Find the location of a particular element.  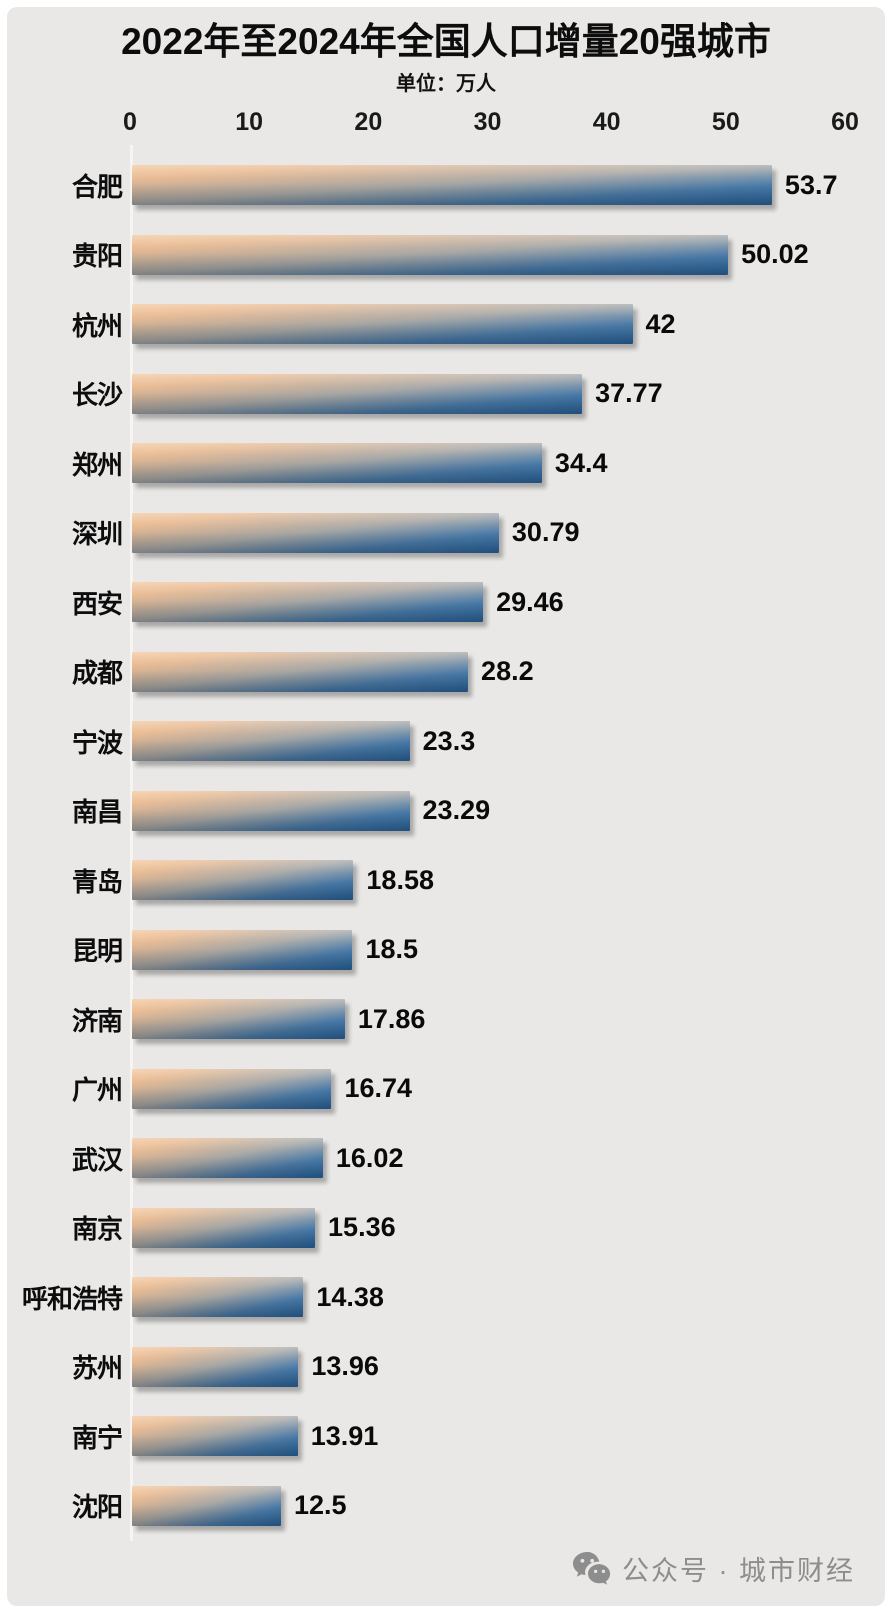

bar-row: 郑州 34.4 is located at coordinates (446, 464).